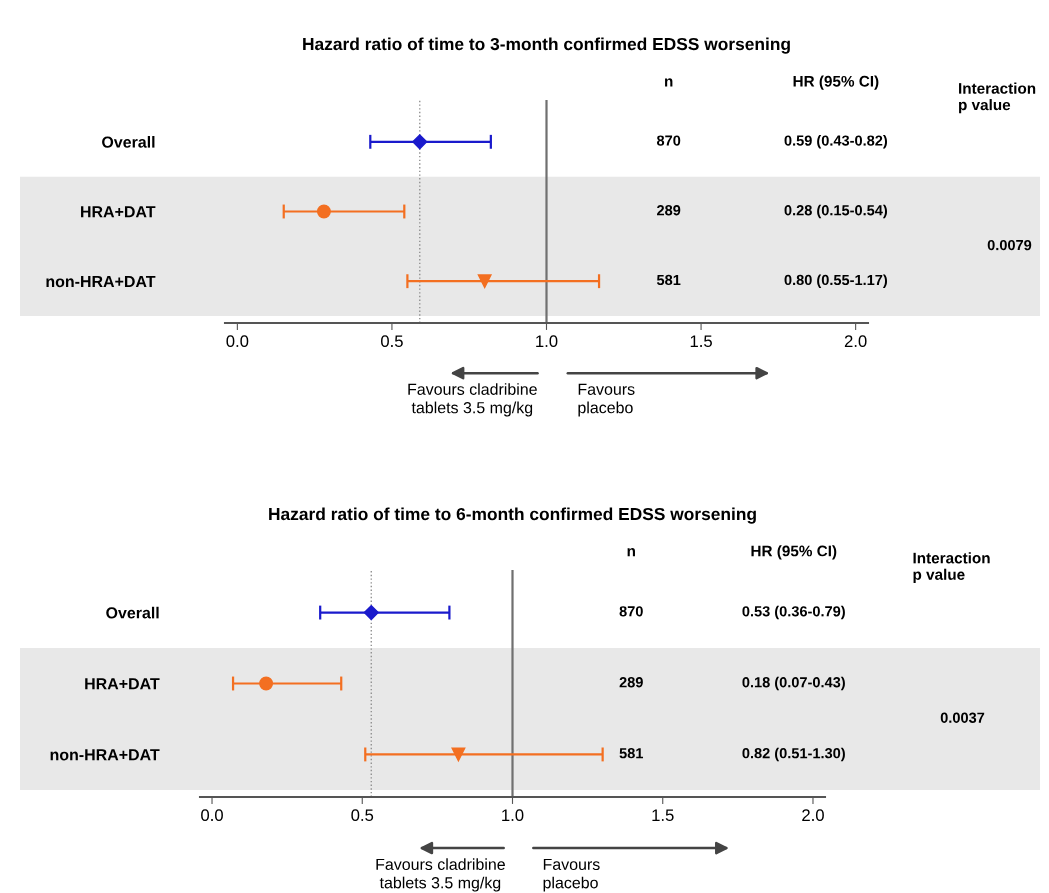 The image size is (1049, 893). Describe the element at coordinates (793, 612) in the screenshot. I see `annotation: 0.53 (0.36-0.79)` at that location.